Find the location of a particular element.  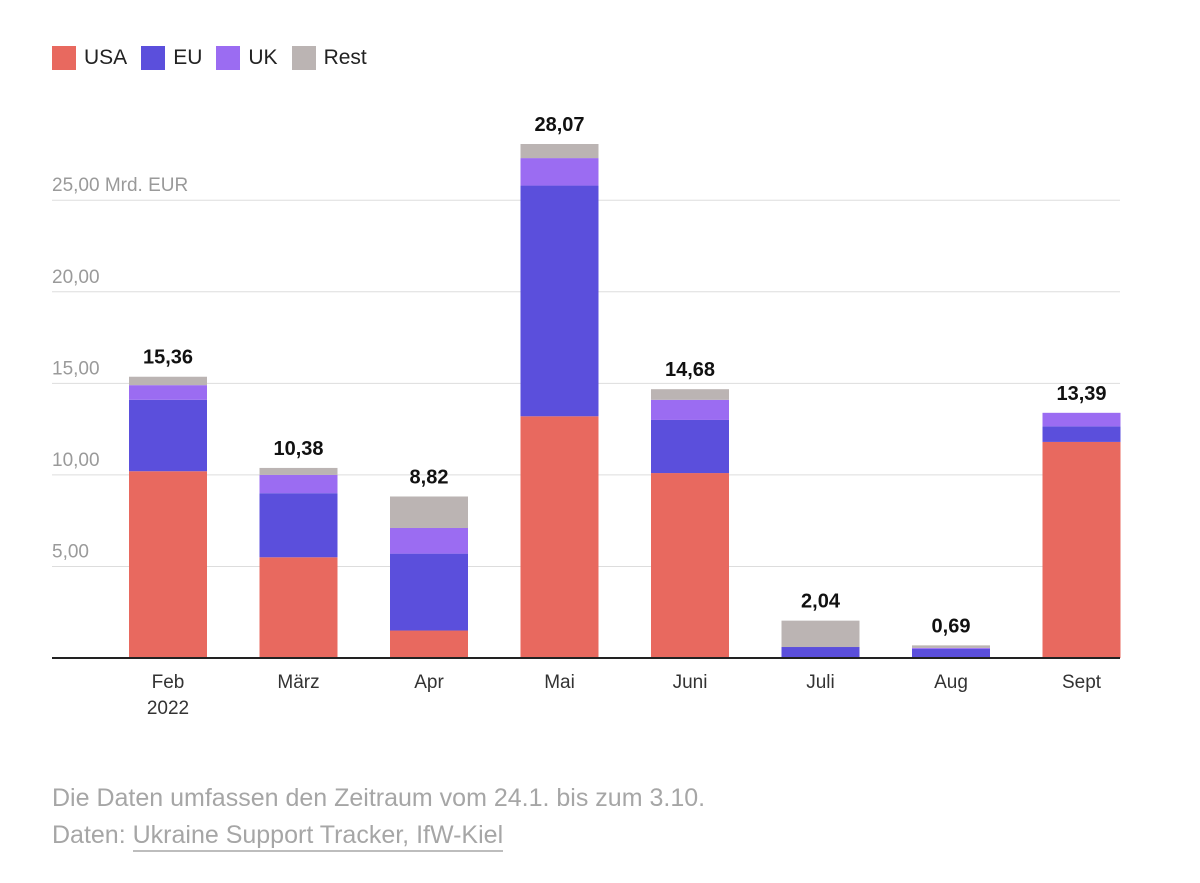

x-tick-label: 2022 is located at coordinates (168, 708).